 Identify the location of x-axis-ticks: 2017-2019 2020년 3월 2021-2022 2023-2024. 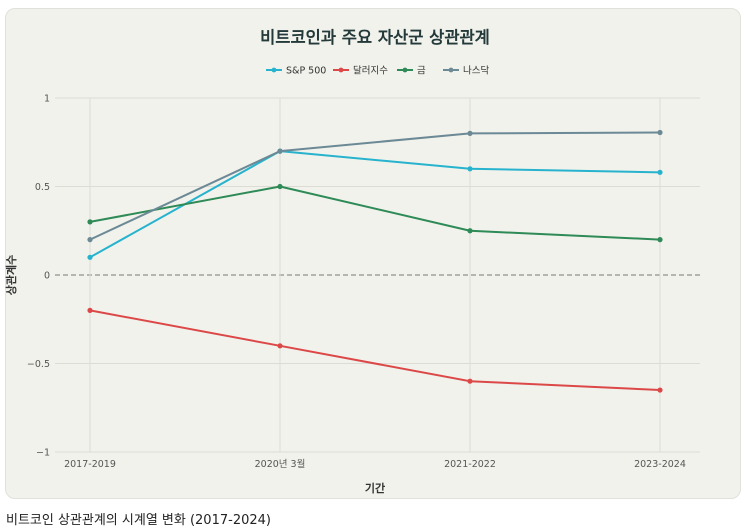
(375, 464).